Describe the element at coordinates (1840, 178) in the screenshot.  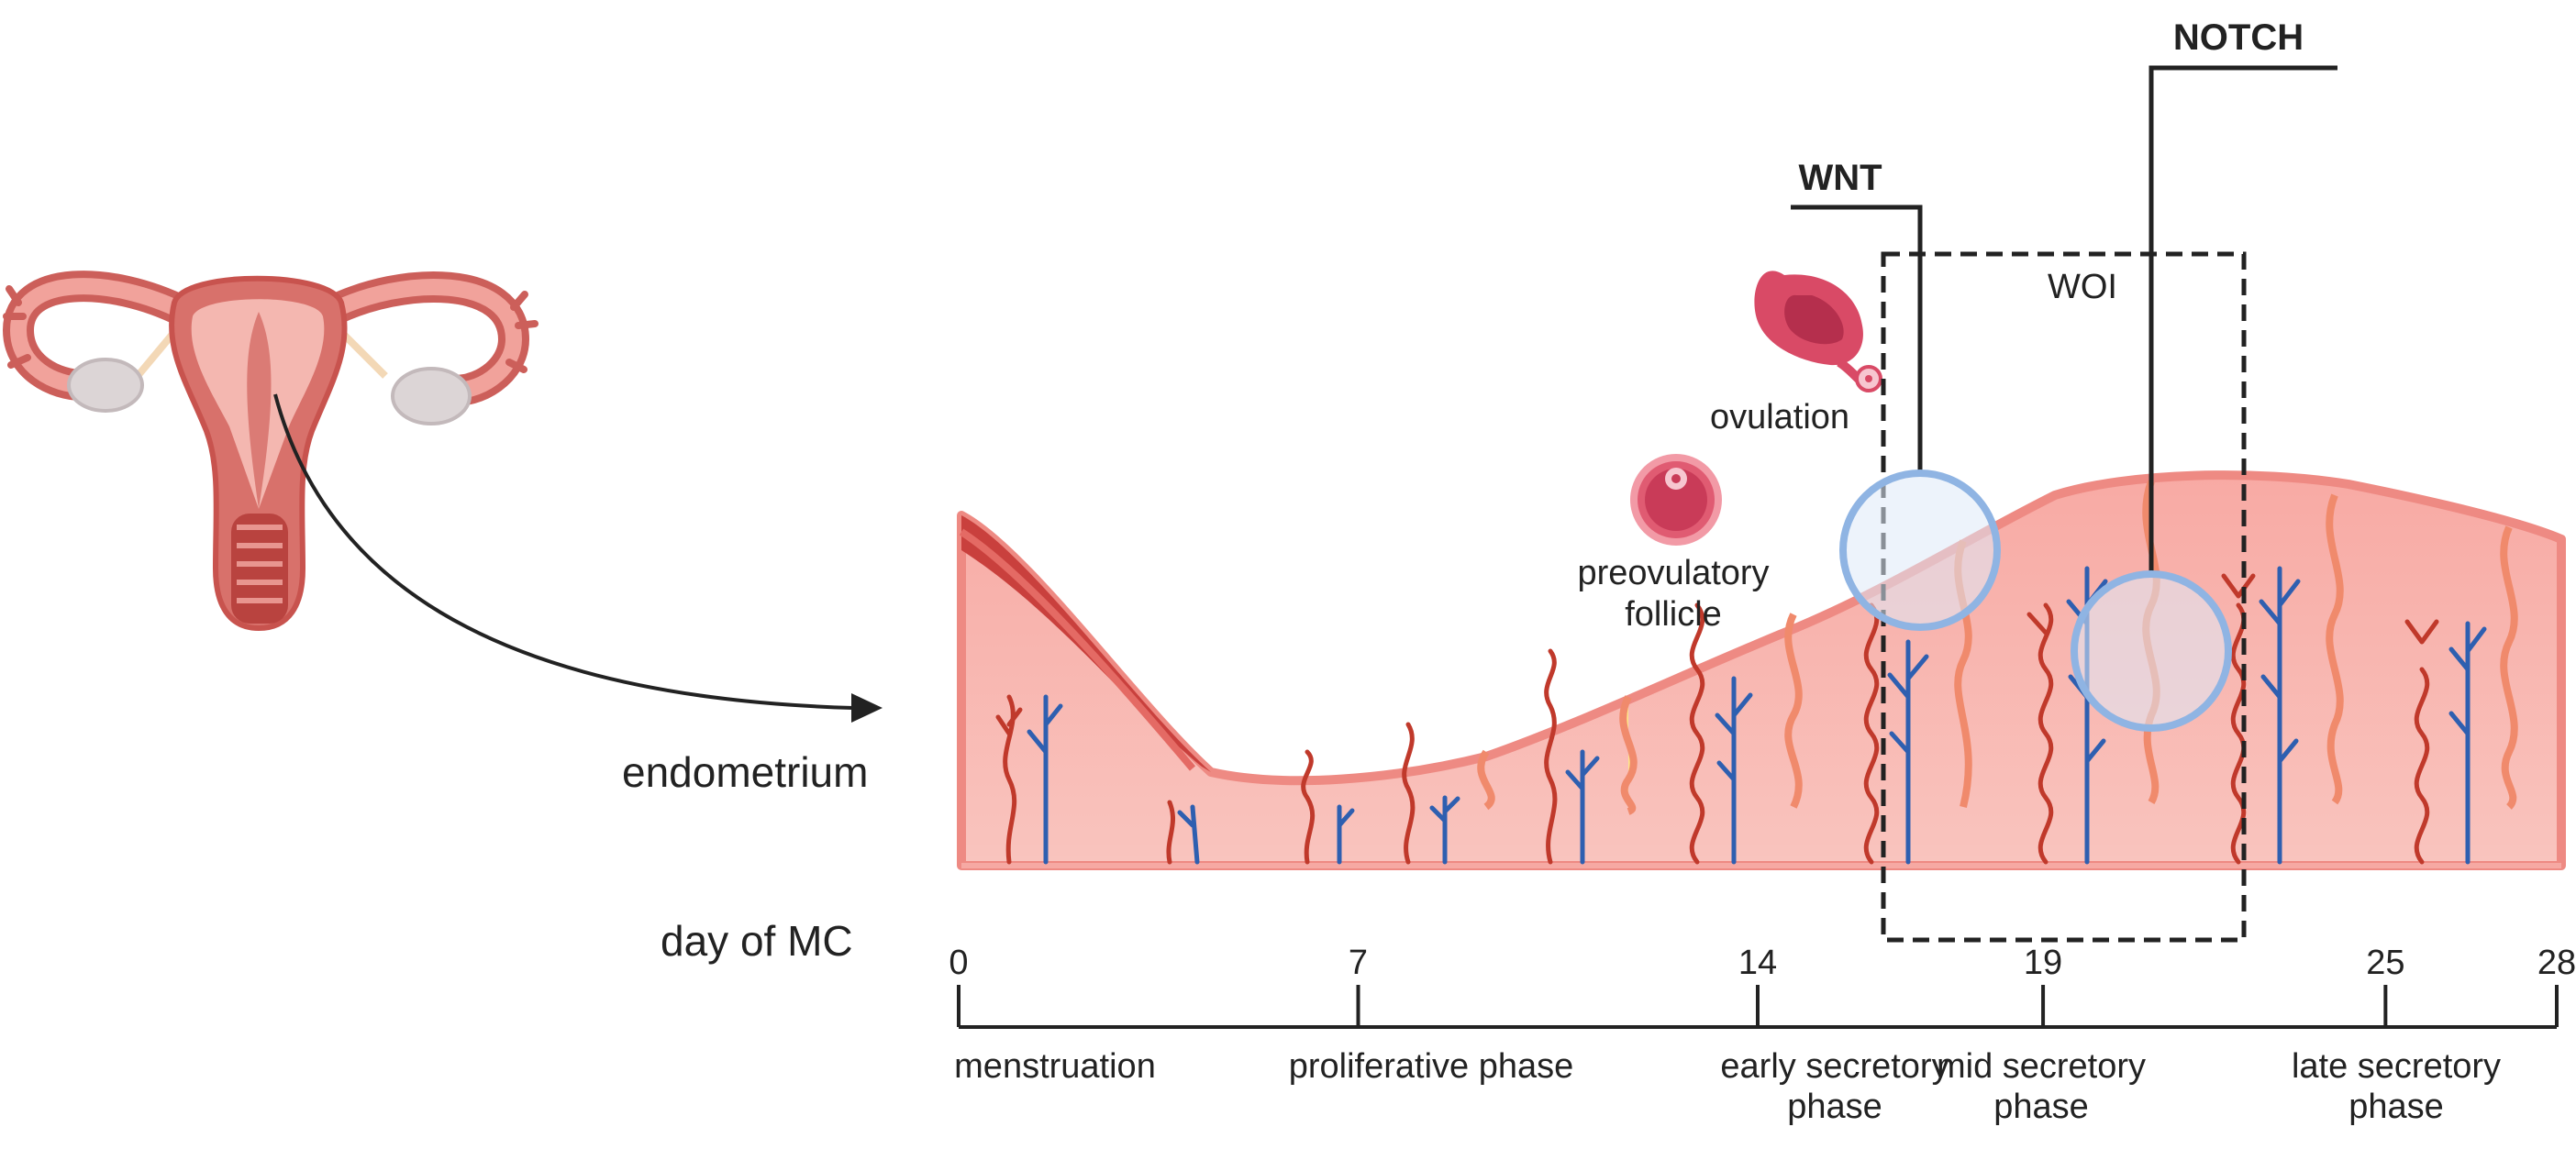
I see `wnt-label: WNT` at that location.